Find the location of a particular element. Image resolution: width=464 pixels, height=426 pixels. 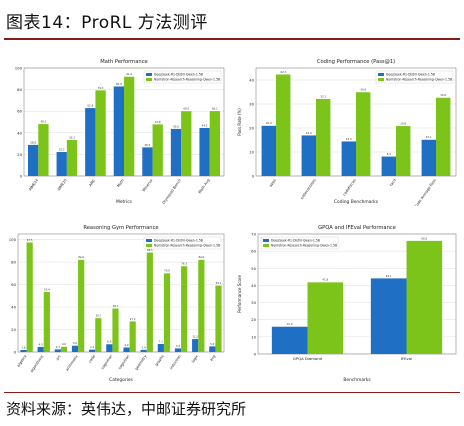

bar-value-label: 70.0 is located at coordinates (167, 271).